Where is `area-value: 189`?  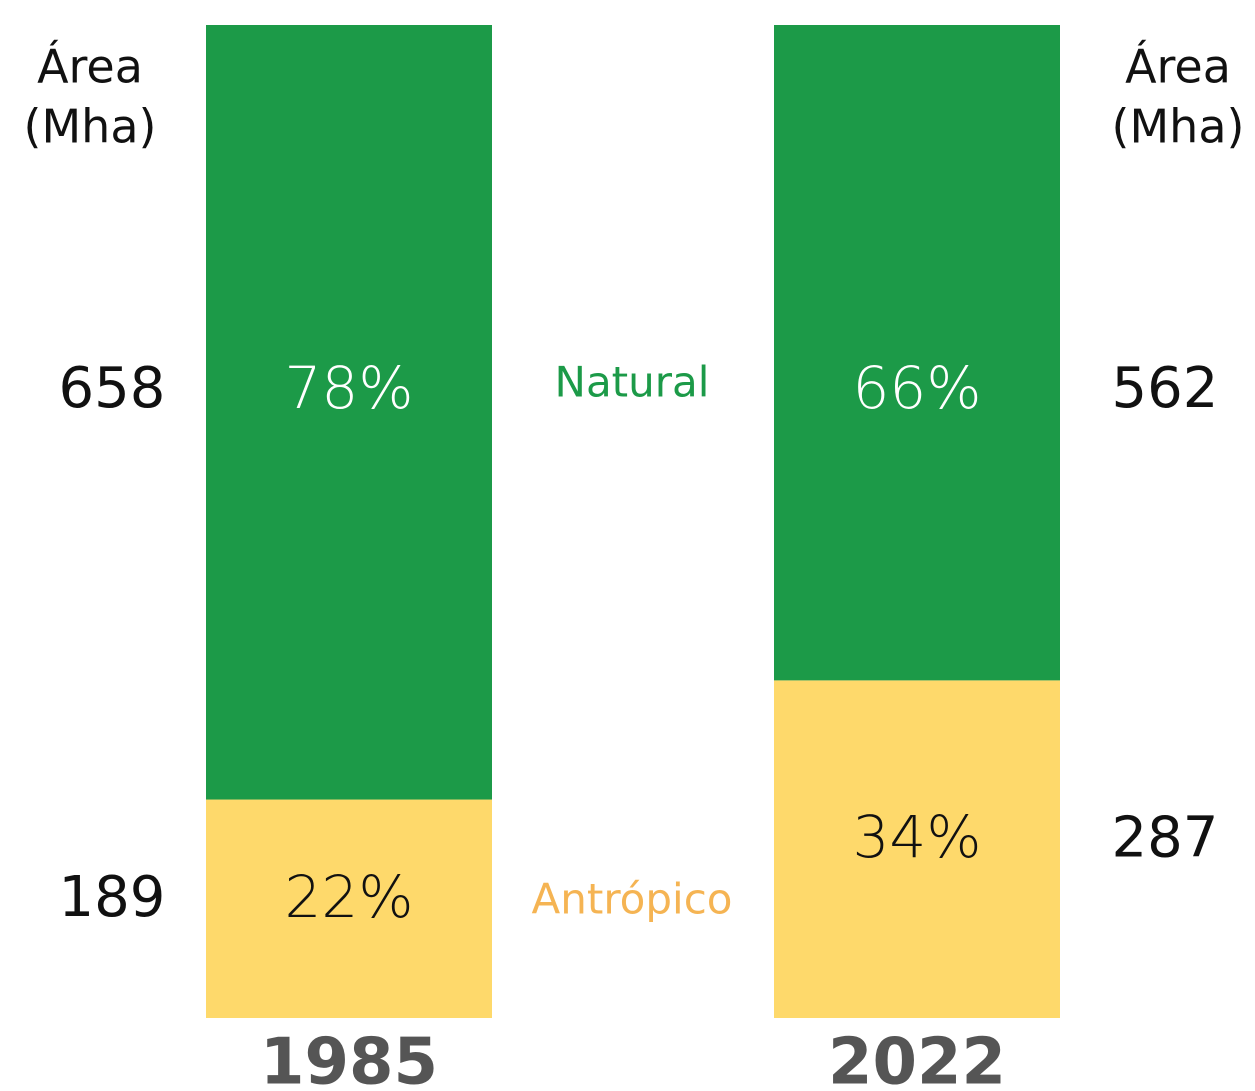 area-value: 189 is located at coordinates (112, 897).